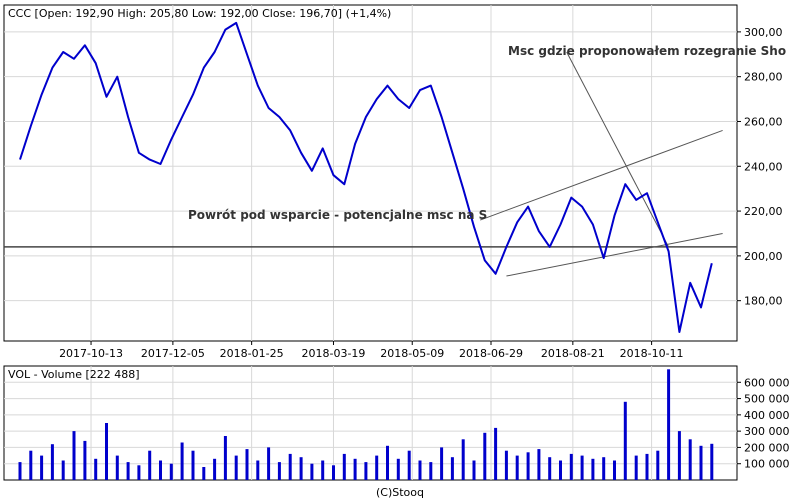 Image resolution: width=800 pixels, height=500 pixels. Describe the element at coordinates (614, 254) in the screenshot. I see `channel-lower-line` at that location.